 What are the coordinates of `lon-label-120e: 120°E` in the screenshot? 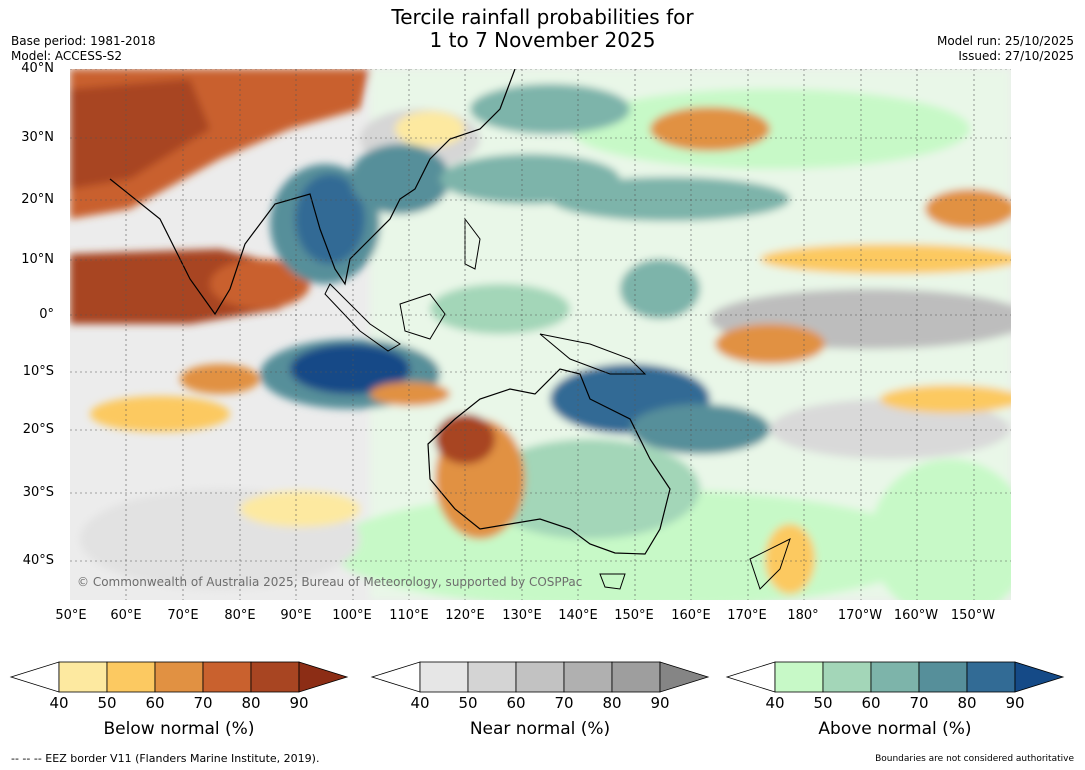 It's located at (465, 615).